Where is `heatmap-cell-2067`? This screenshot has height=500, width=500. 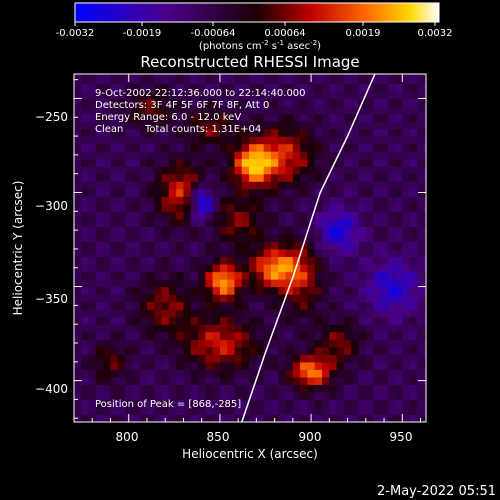 heatmap-cell-2067 is located at coordinates (391, 75).